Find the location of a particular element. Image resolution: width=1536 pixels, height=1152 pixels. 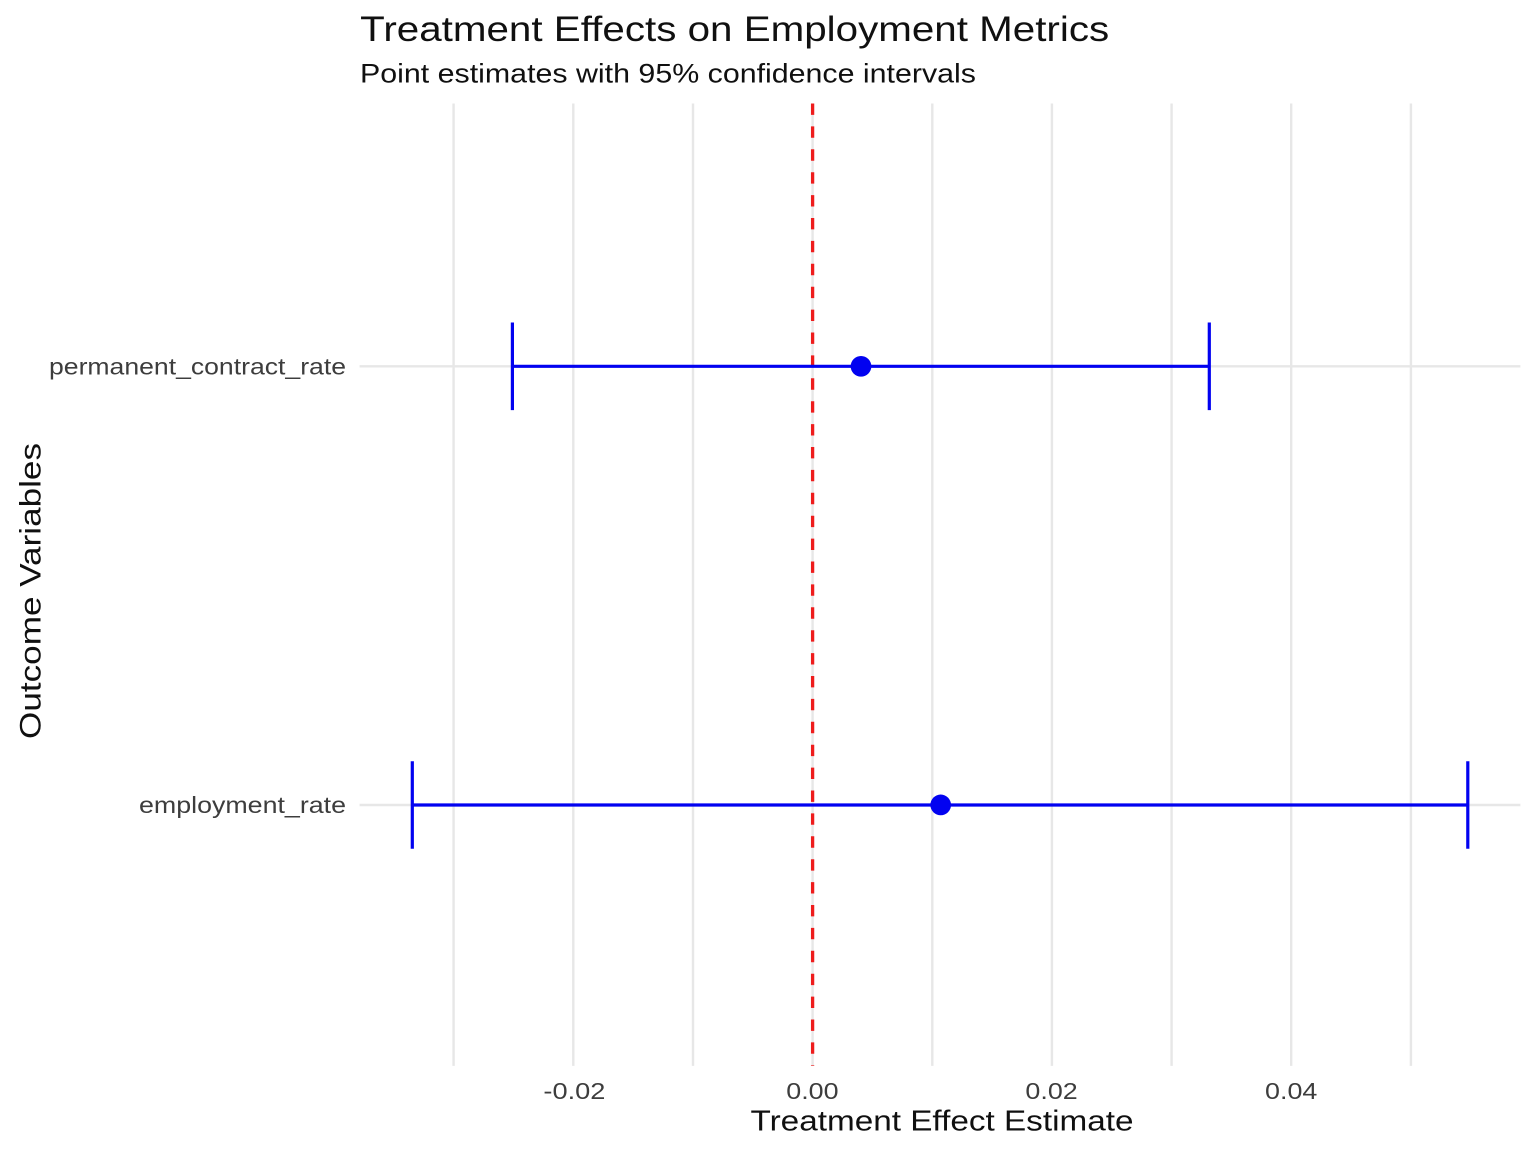

svg-text: permanent_contract_rate is located at coordinates (197, 366).